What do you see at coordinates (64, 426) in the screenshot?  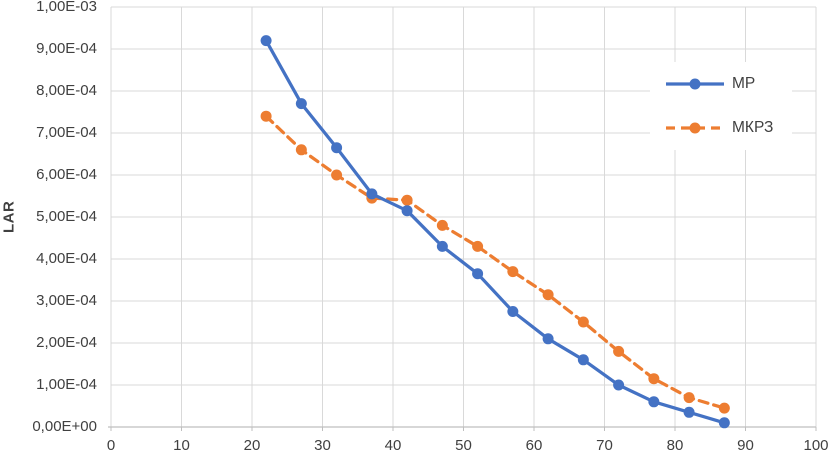 I see `y-tick-label: 0,00E+00` at bounding box center [64, 426].